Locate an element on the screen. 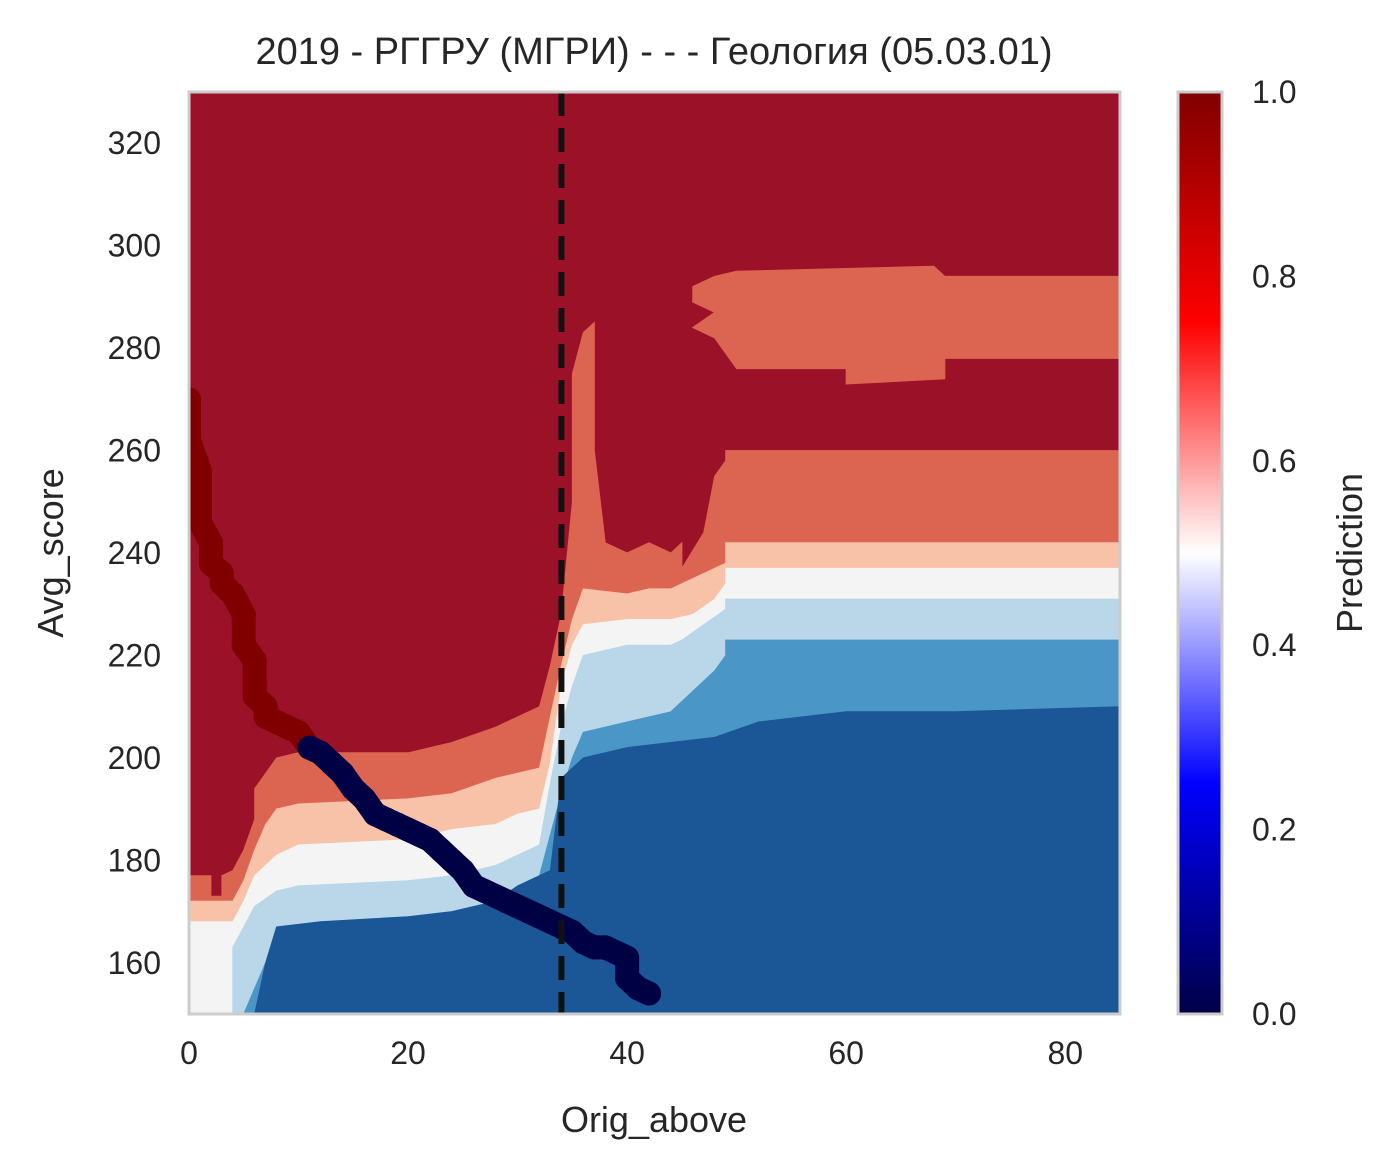  y-tick-label: 180 is located at coordinates (134, 860).